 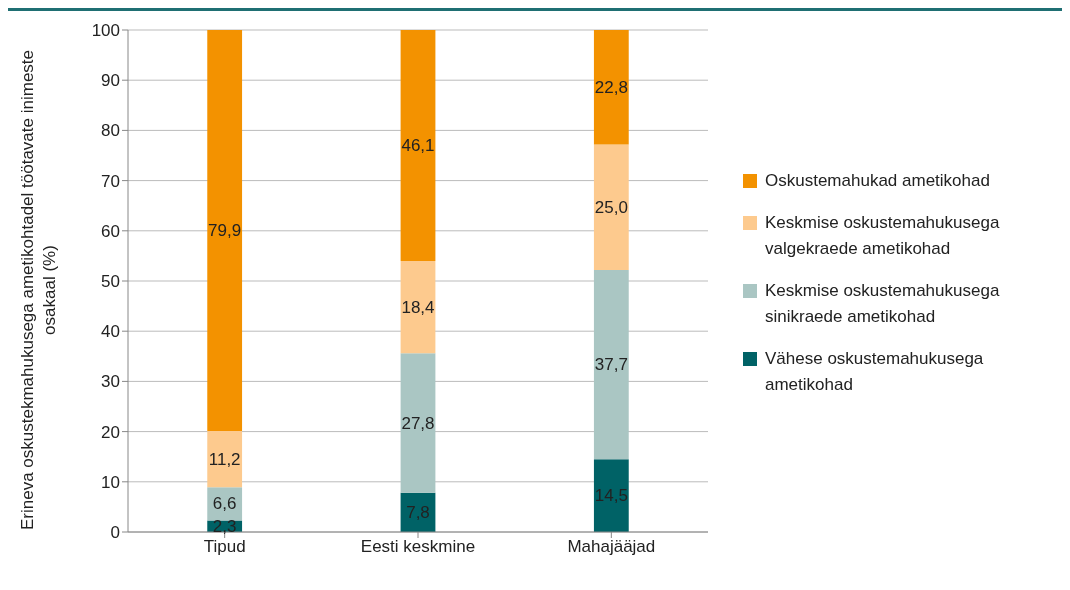 What do you see at coordinates (110, 131) in the screenshot?
I see `y-tick-label: 80` at bounding box center [110, 131].